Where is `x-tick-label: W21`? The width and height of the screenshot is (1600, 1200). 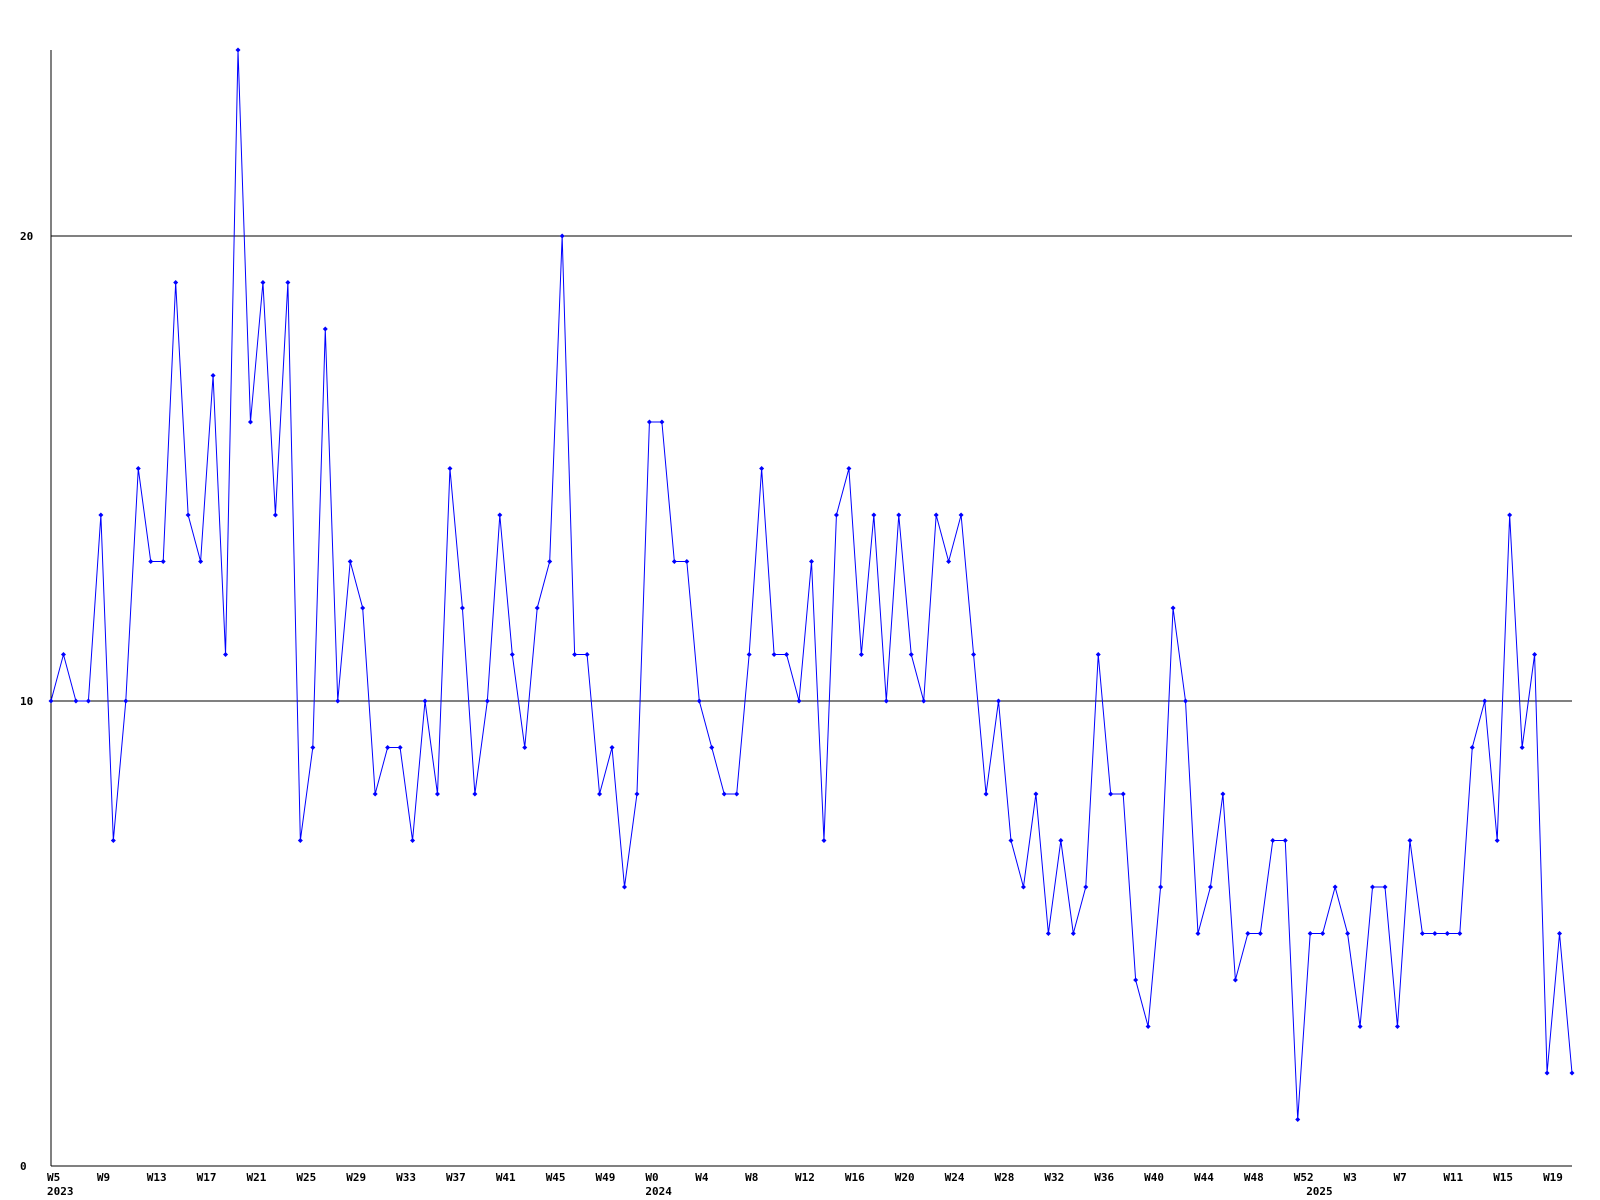 x-tick-label: W21 is located at coordinates (256, 1177).